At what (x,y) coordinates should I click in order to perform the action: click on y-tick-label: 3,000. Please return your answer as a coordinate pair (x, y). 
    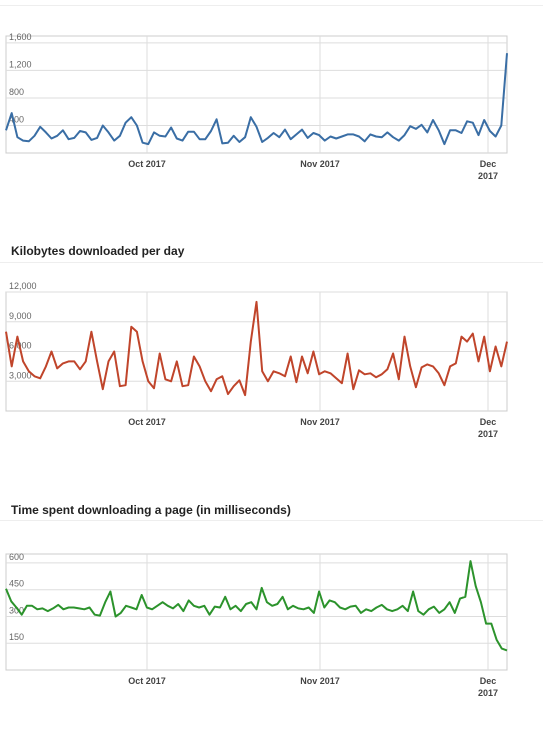
    Looking at the image, I should click on (20, 375).